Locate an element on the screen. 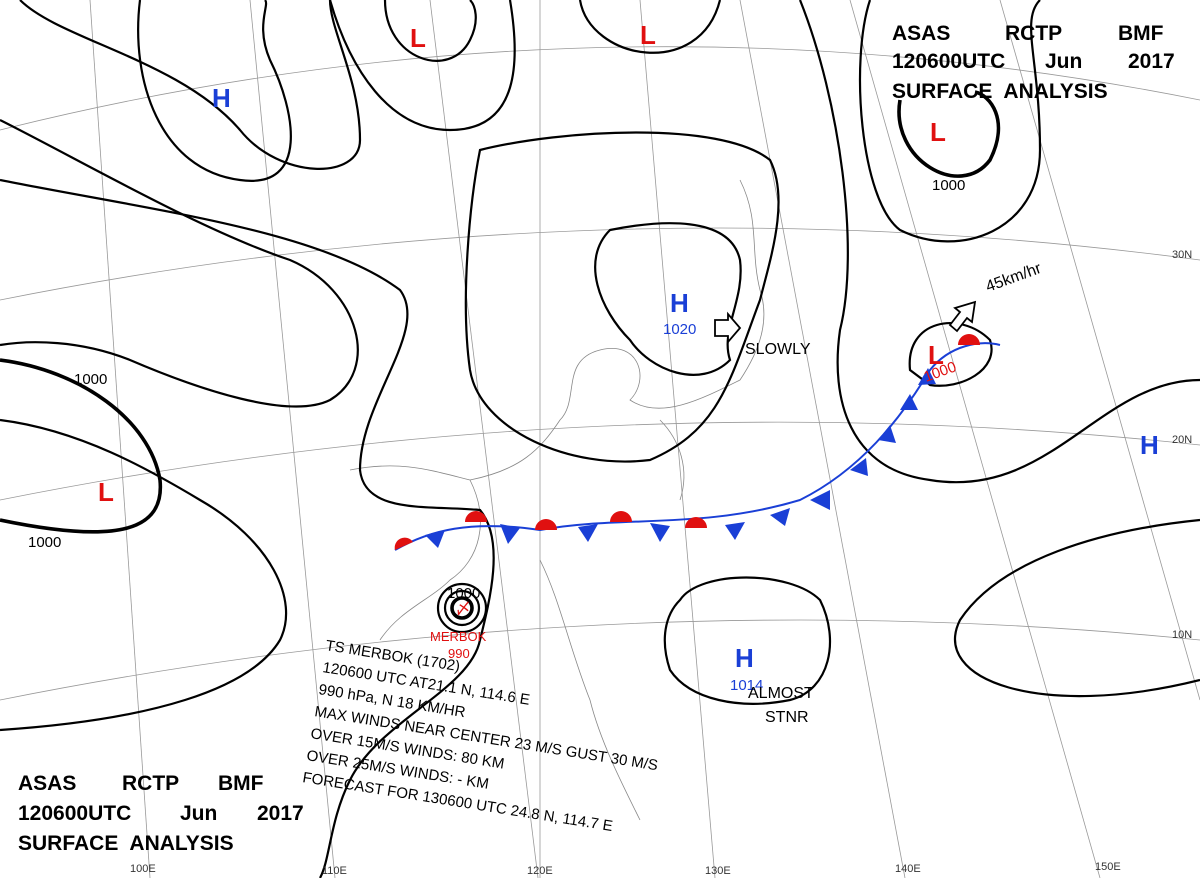 The width and height of the screenshot is (1200, 878). longitude-label: 150E is located at coordinates (1108, 867).